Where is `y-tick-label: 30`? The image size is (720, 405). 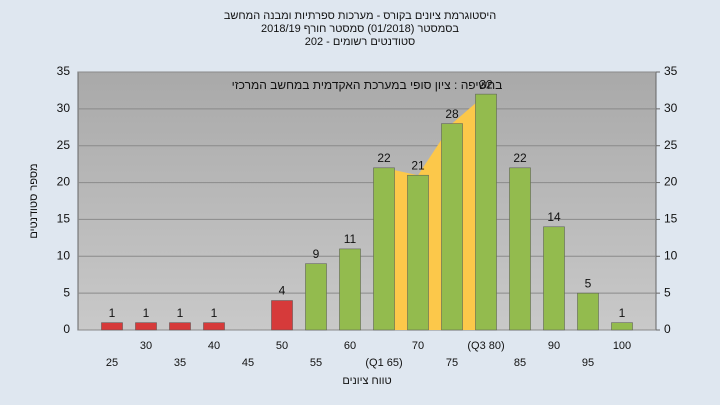 y-tick-label: 30 is located at coordinates (64, 108).